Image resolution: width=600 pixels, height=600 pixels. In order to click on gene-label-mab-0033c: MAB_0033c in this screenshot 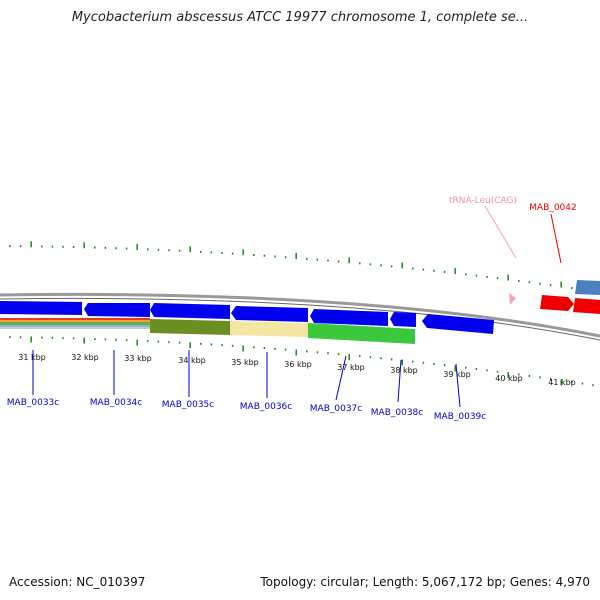, I will do `click(33, 403)`.